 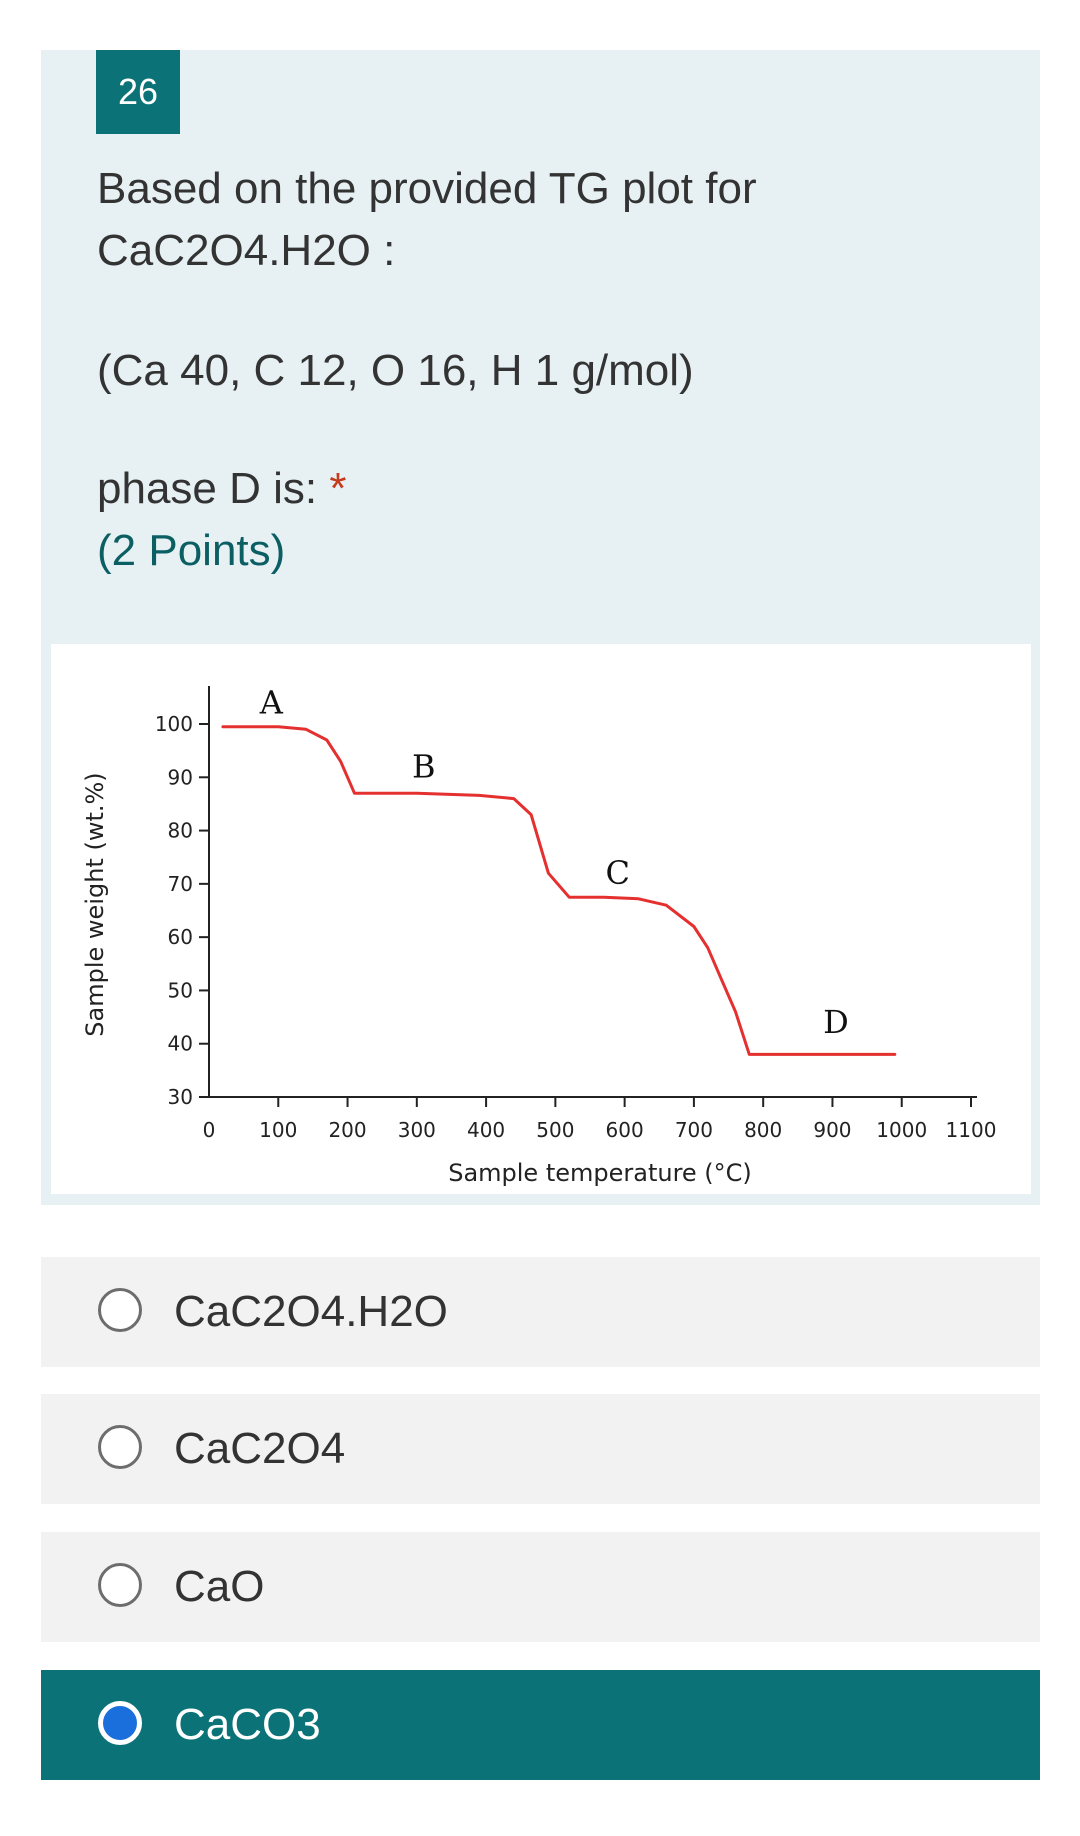 What do you see at coordinates (836, 1022) in the screenshot?
I see `phase-label-d: D` at bounding box center [836, 1022].